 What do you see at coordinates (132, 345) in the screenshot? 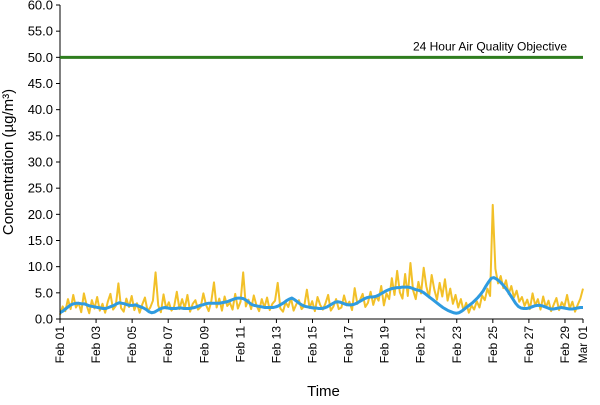
I see `x-tick-label: Feb 05` at bounding box center [132, 345].